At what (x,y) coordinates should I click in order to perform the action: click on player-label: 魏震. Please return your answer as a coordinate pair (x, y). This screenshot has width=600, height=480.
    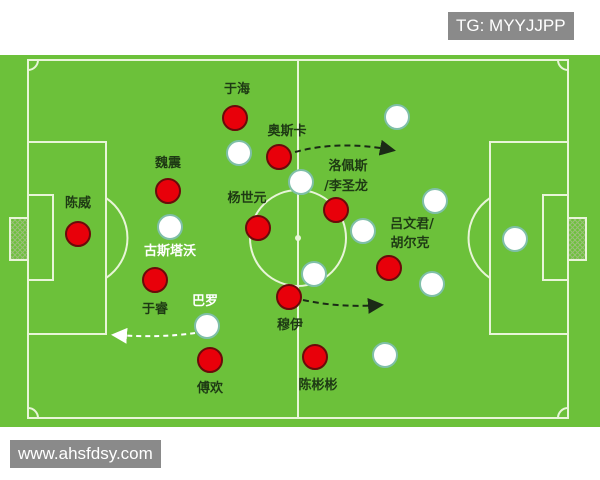
    Looking at the image, I should click on (168, 163).